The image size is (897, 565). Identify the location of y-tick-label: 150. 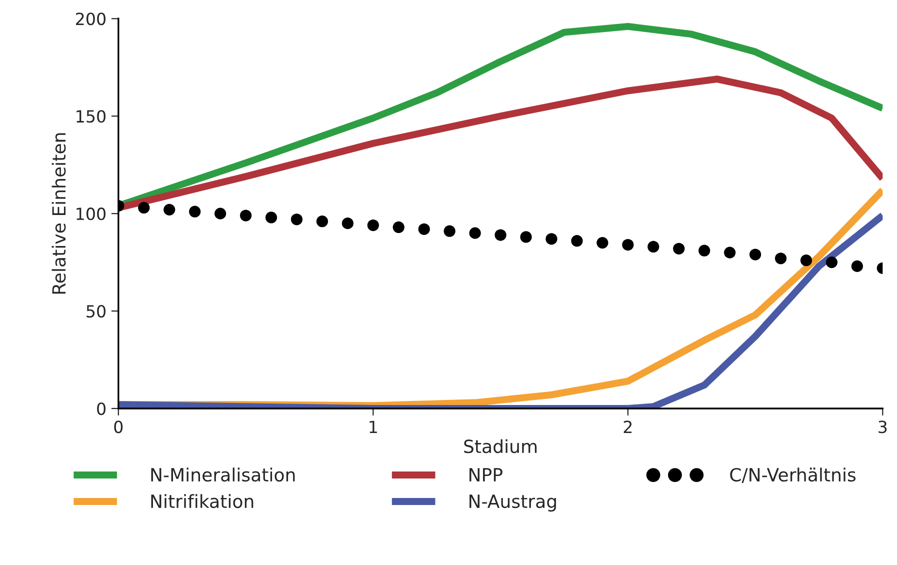
(91, 116).